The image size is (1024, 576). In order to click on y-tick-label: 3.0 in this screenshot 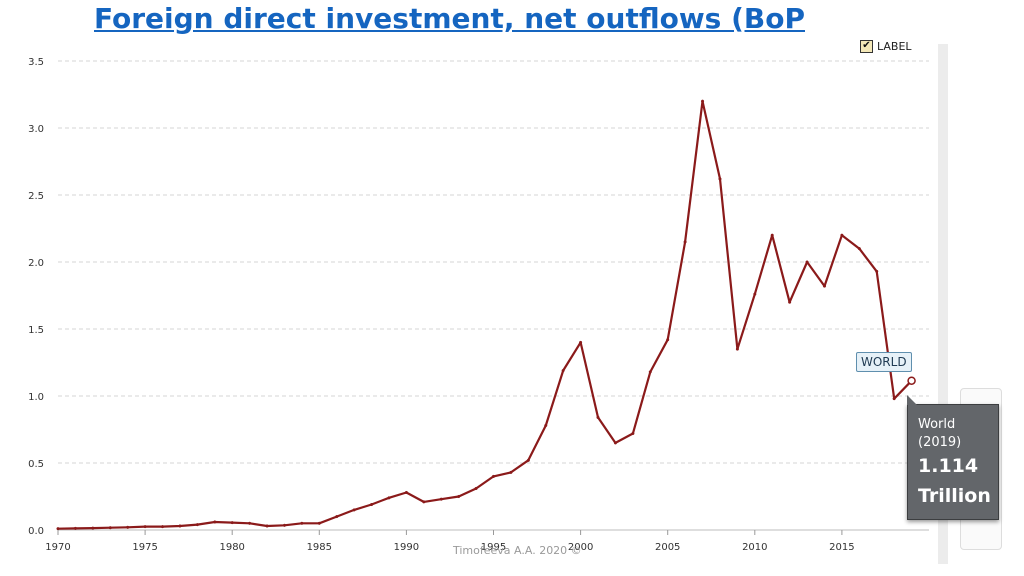, I will do `click(36, 129)`.